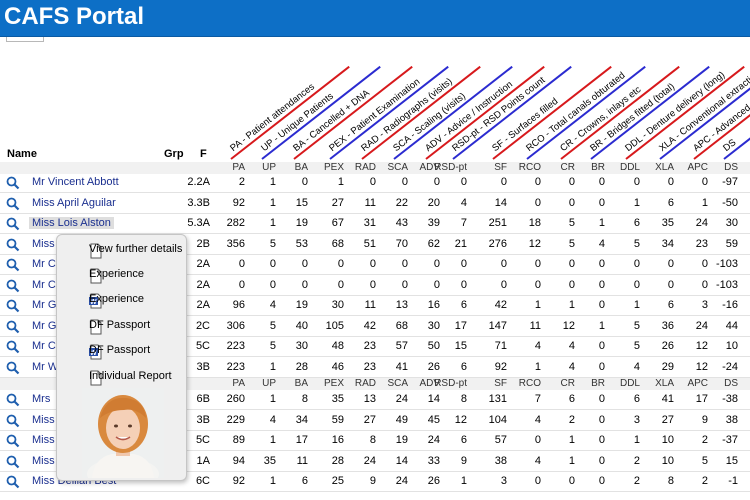 This screenshot has height=500, width=750. I want to click on student-name-link: Mrs, so click(41, 399).